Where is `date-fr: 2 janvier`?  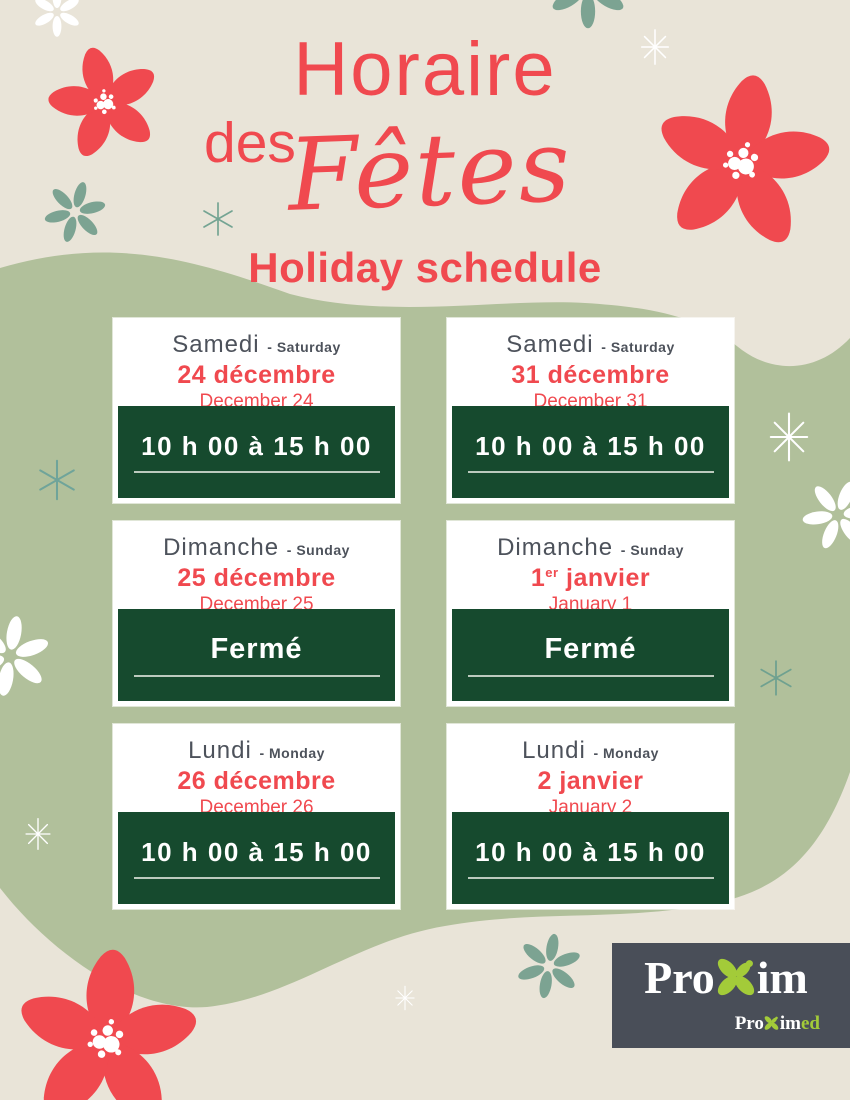 date-fr: 2 janvier is located at coordinates (590, 781).